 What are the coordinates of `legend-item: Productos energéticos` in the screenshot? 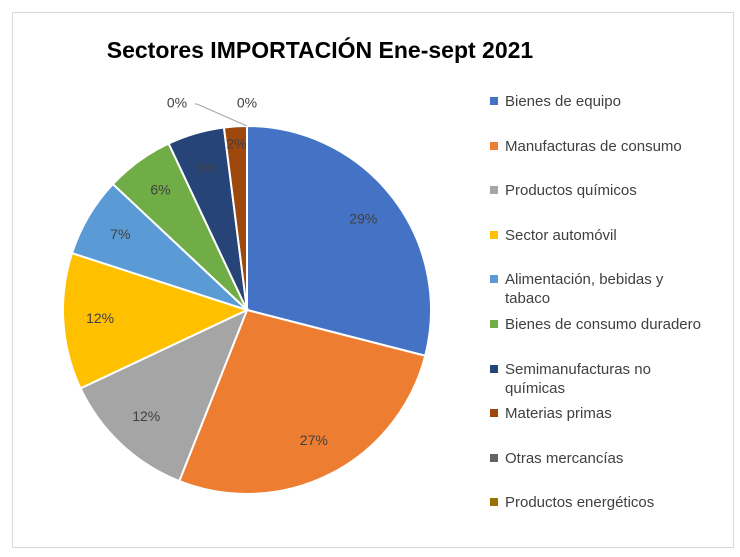 It's located at (608, 502).